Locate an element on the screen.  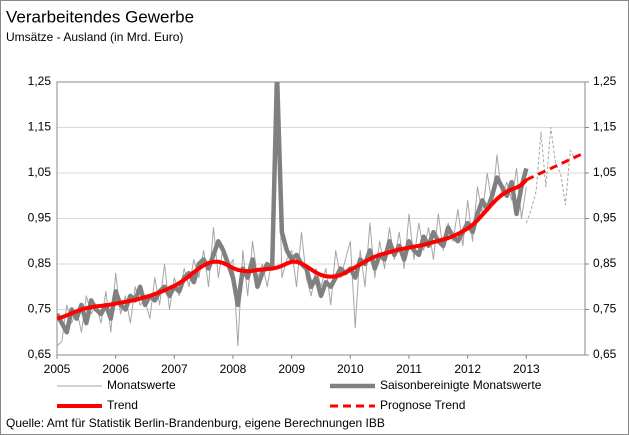
y-tick-label: 1,15 is located at coordinates (40, 127).